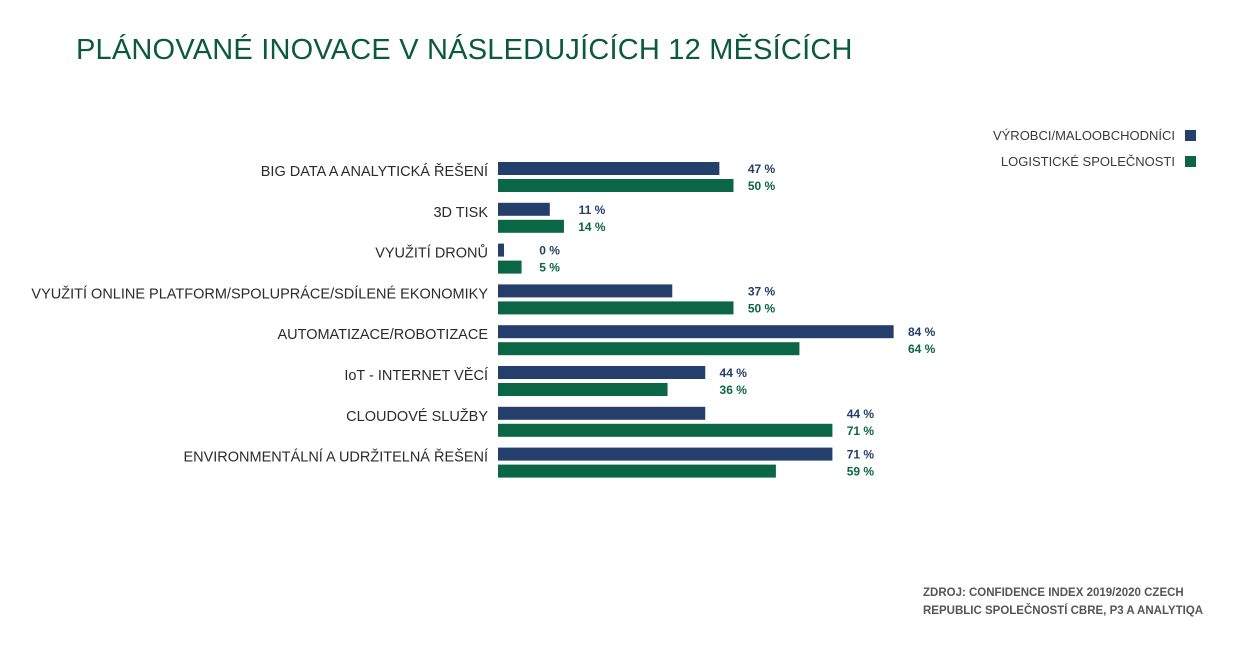  Describe the element at coordinates (1190, 135) in the screenshot. I see `legend-swatch-manufacturers` at that location.